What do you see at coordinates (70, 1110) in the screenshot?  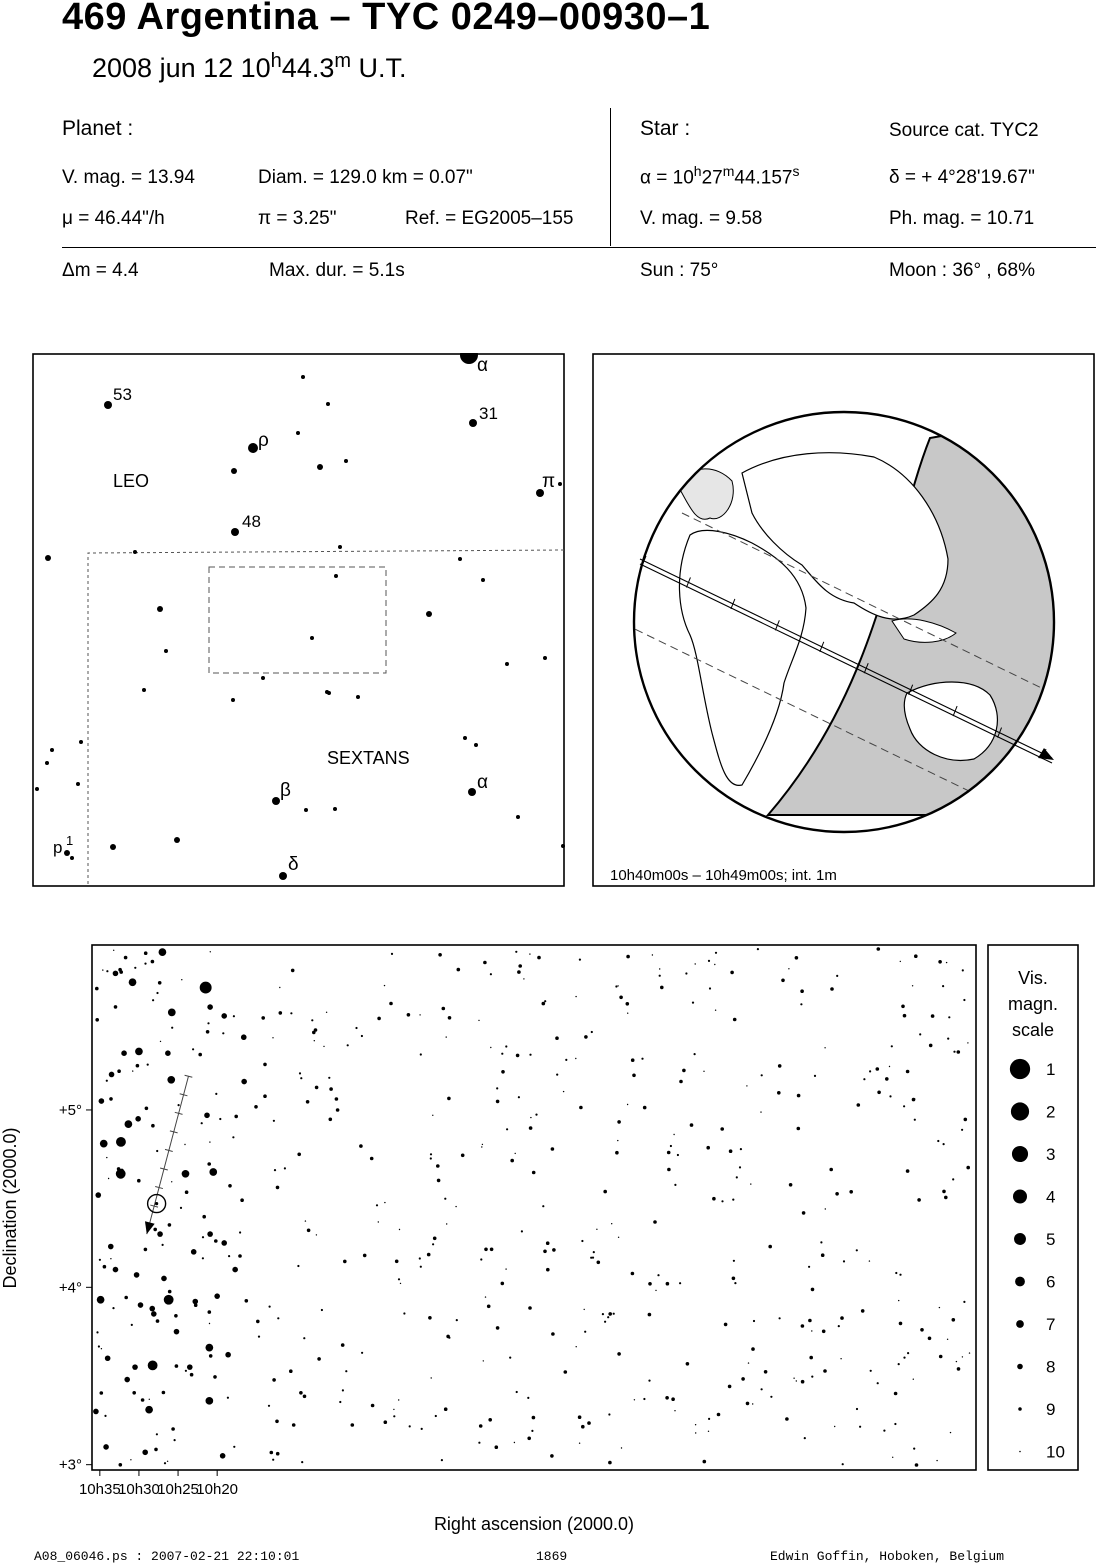 I see `y-tick-label: +5°` at bounding box center [70, 1110].